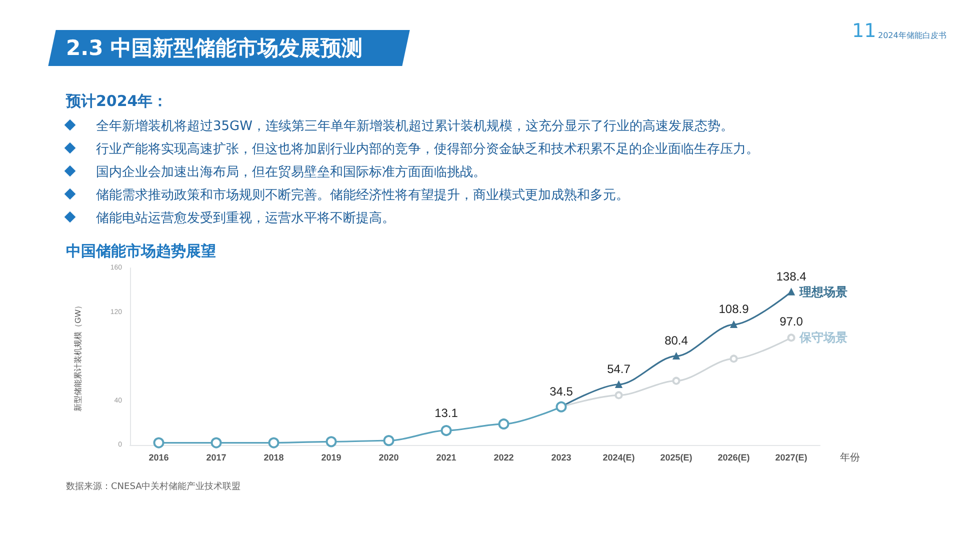 This screenshot has width=969, height=546. Describe the element at coordinates (561, 457) in the screenshot. I see `x-tick-label: 2023` at that location.